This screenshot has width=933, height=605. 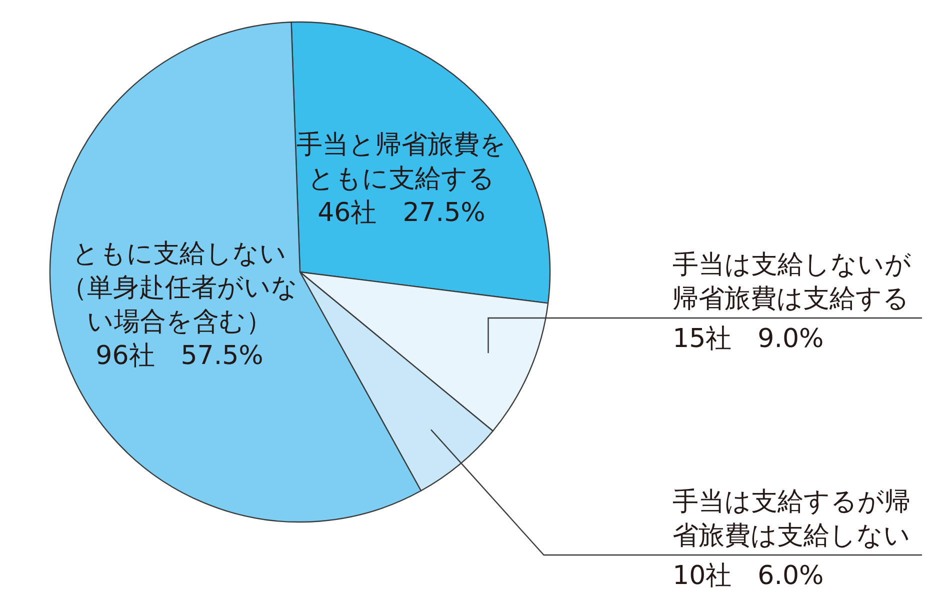 What do you see at coordinates (401, 213) in the screenshot?
I see `data-label: 46社 27.5%` at bounding box center [401, 213].